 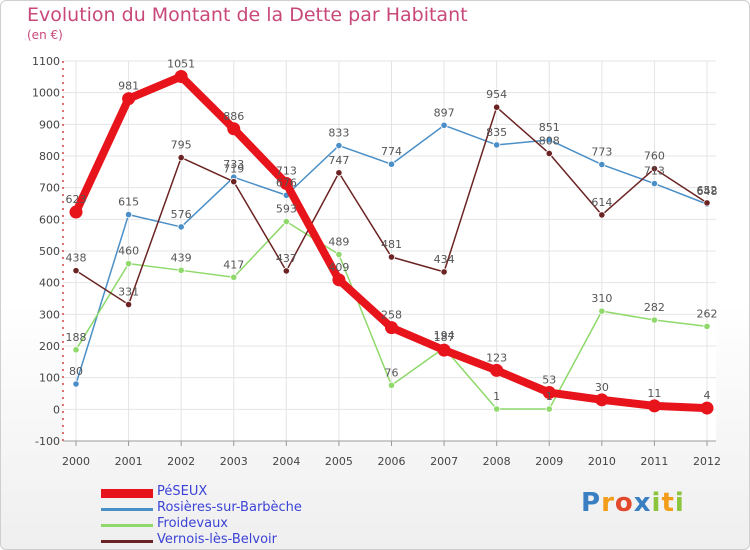 I want to click on data-label: 438, so click(x=76, y=258).